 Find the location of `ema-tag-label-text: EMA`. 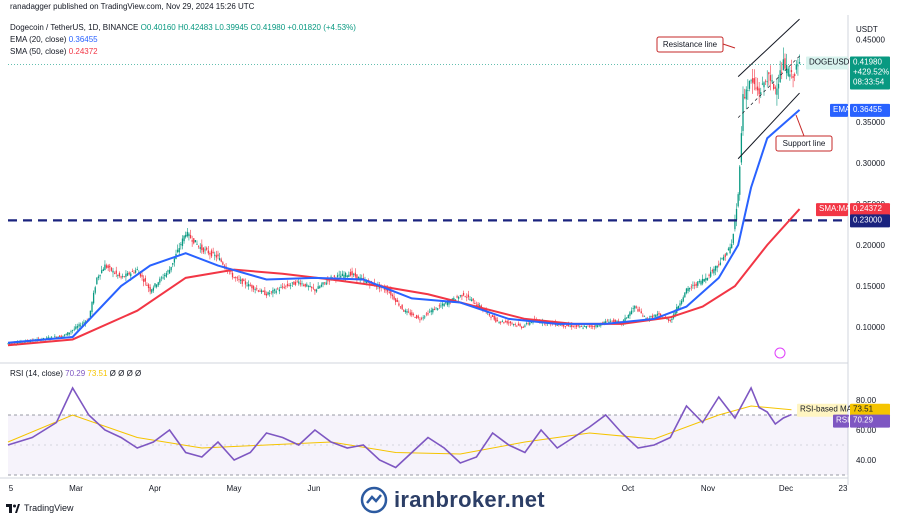

ema-tag-label-text: EMA is located at coordinates (842, 109).